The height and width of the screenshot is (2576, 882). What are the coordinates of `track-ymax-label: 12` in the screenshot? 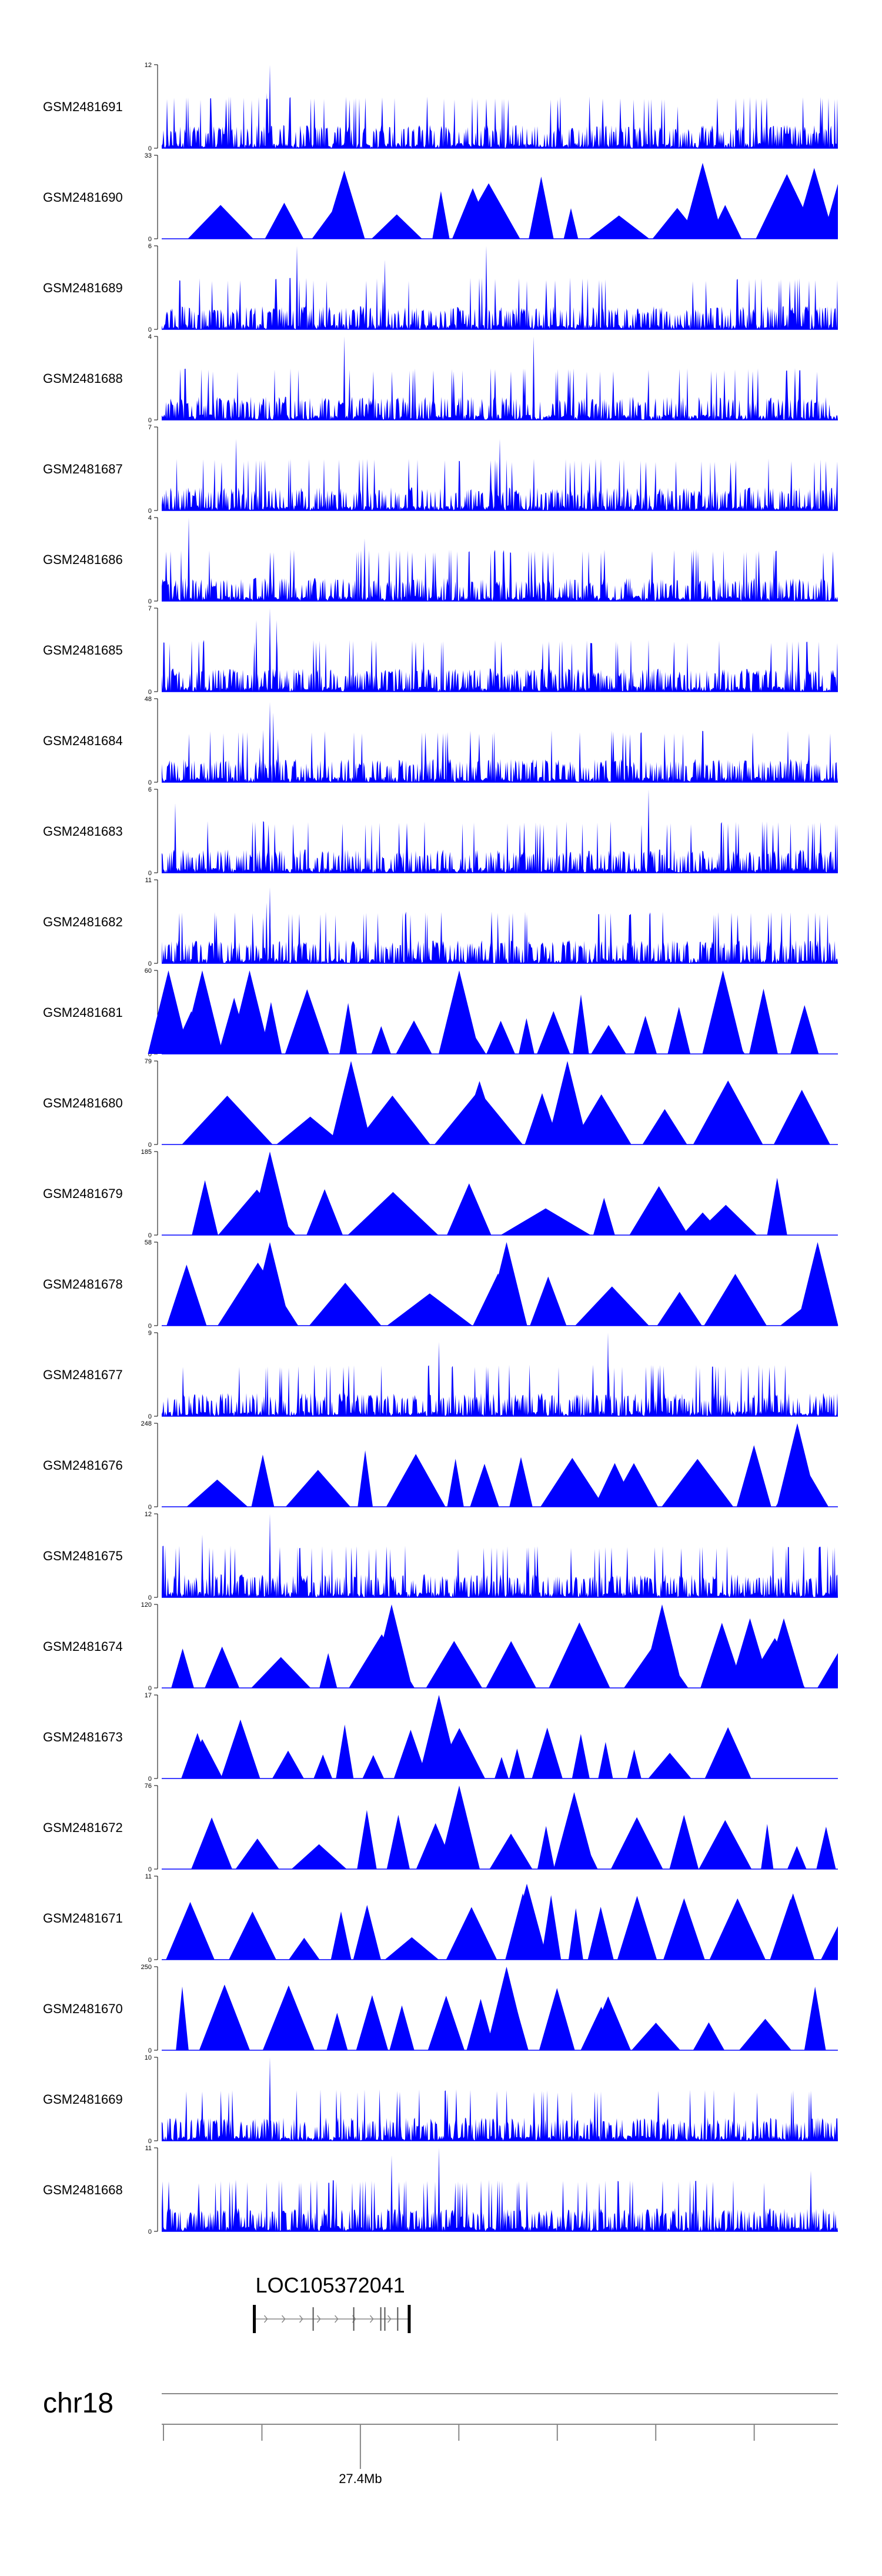 It's located at (148, 1514).